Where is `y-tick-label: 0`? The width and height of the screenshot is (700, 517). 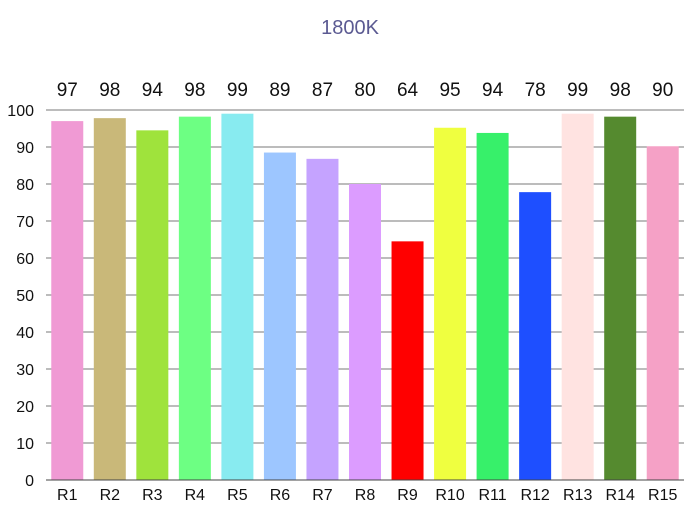
y-tick-label: 0 is located at coordinates (29, 481).